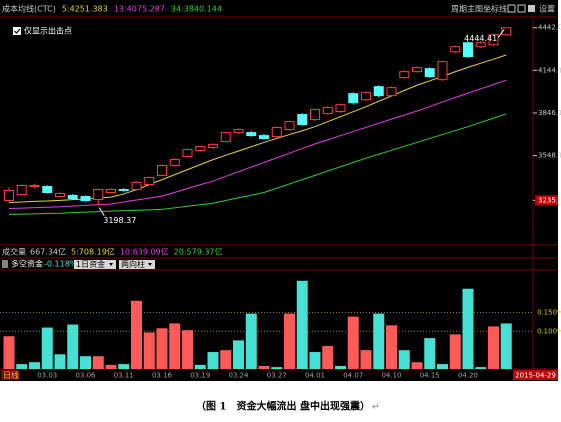 This screenshot has width=561, height=422. I want to click on period-label: 日线, so click(11, 375).